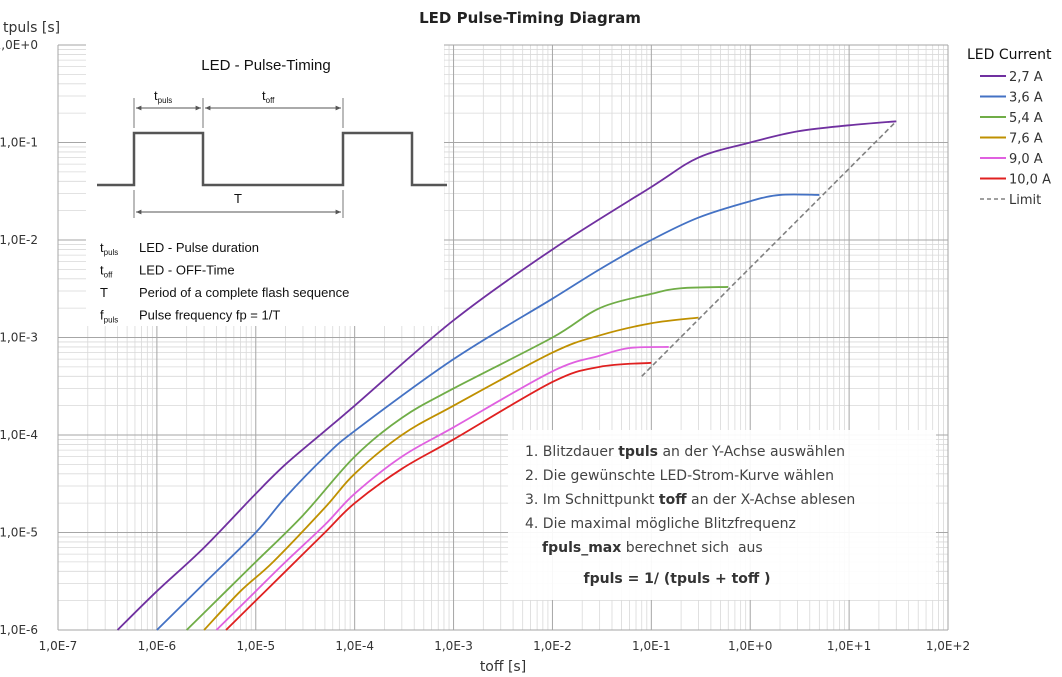  What do you see at coordinates (109, 316) in the screenshot?
I see `definition-symbol: fpuls` at bounding box center [109, 316].